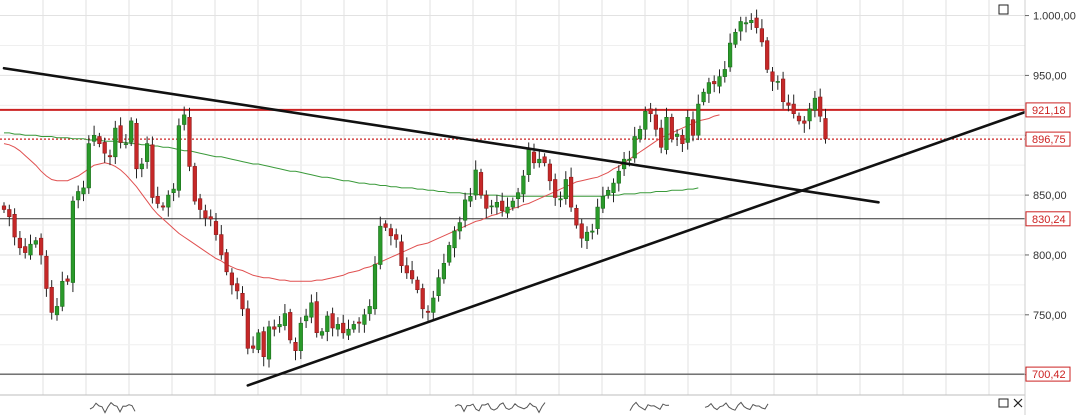  Describe the element at coordinates (1010, 206) in the screenshot. I see `window-buttons` at that location.